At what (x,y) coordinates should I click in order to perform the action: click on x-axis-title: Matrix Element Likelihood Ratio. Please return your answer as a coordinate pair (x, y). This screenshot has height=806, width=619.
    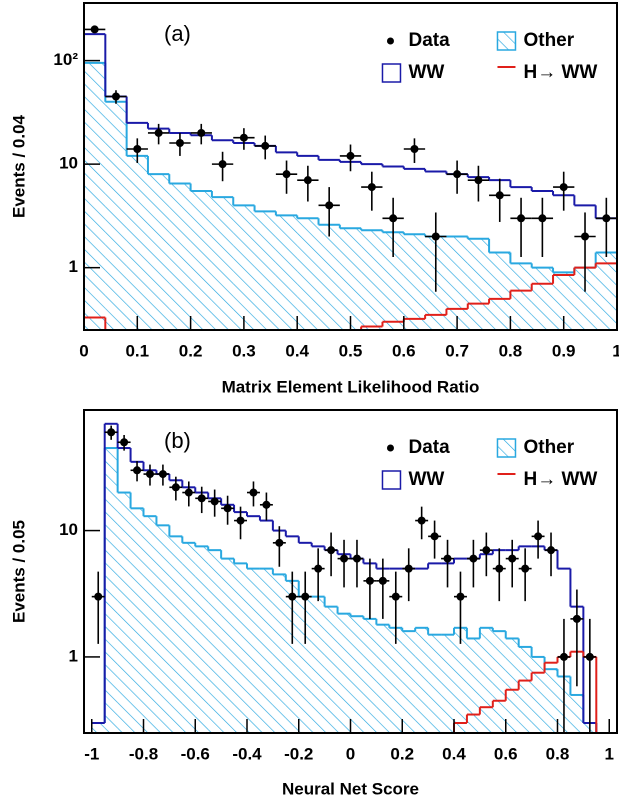
    Looking at the image, I should click on (351, 386).